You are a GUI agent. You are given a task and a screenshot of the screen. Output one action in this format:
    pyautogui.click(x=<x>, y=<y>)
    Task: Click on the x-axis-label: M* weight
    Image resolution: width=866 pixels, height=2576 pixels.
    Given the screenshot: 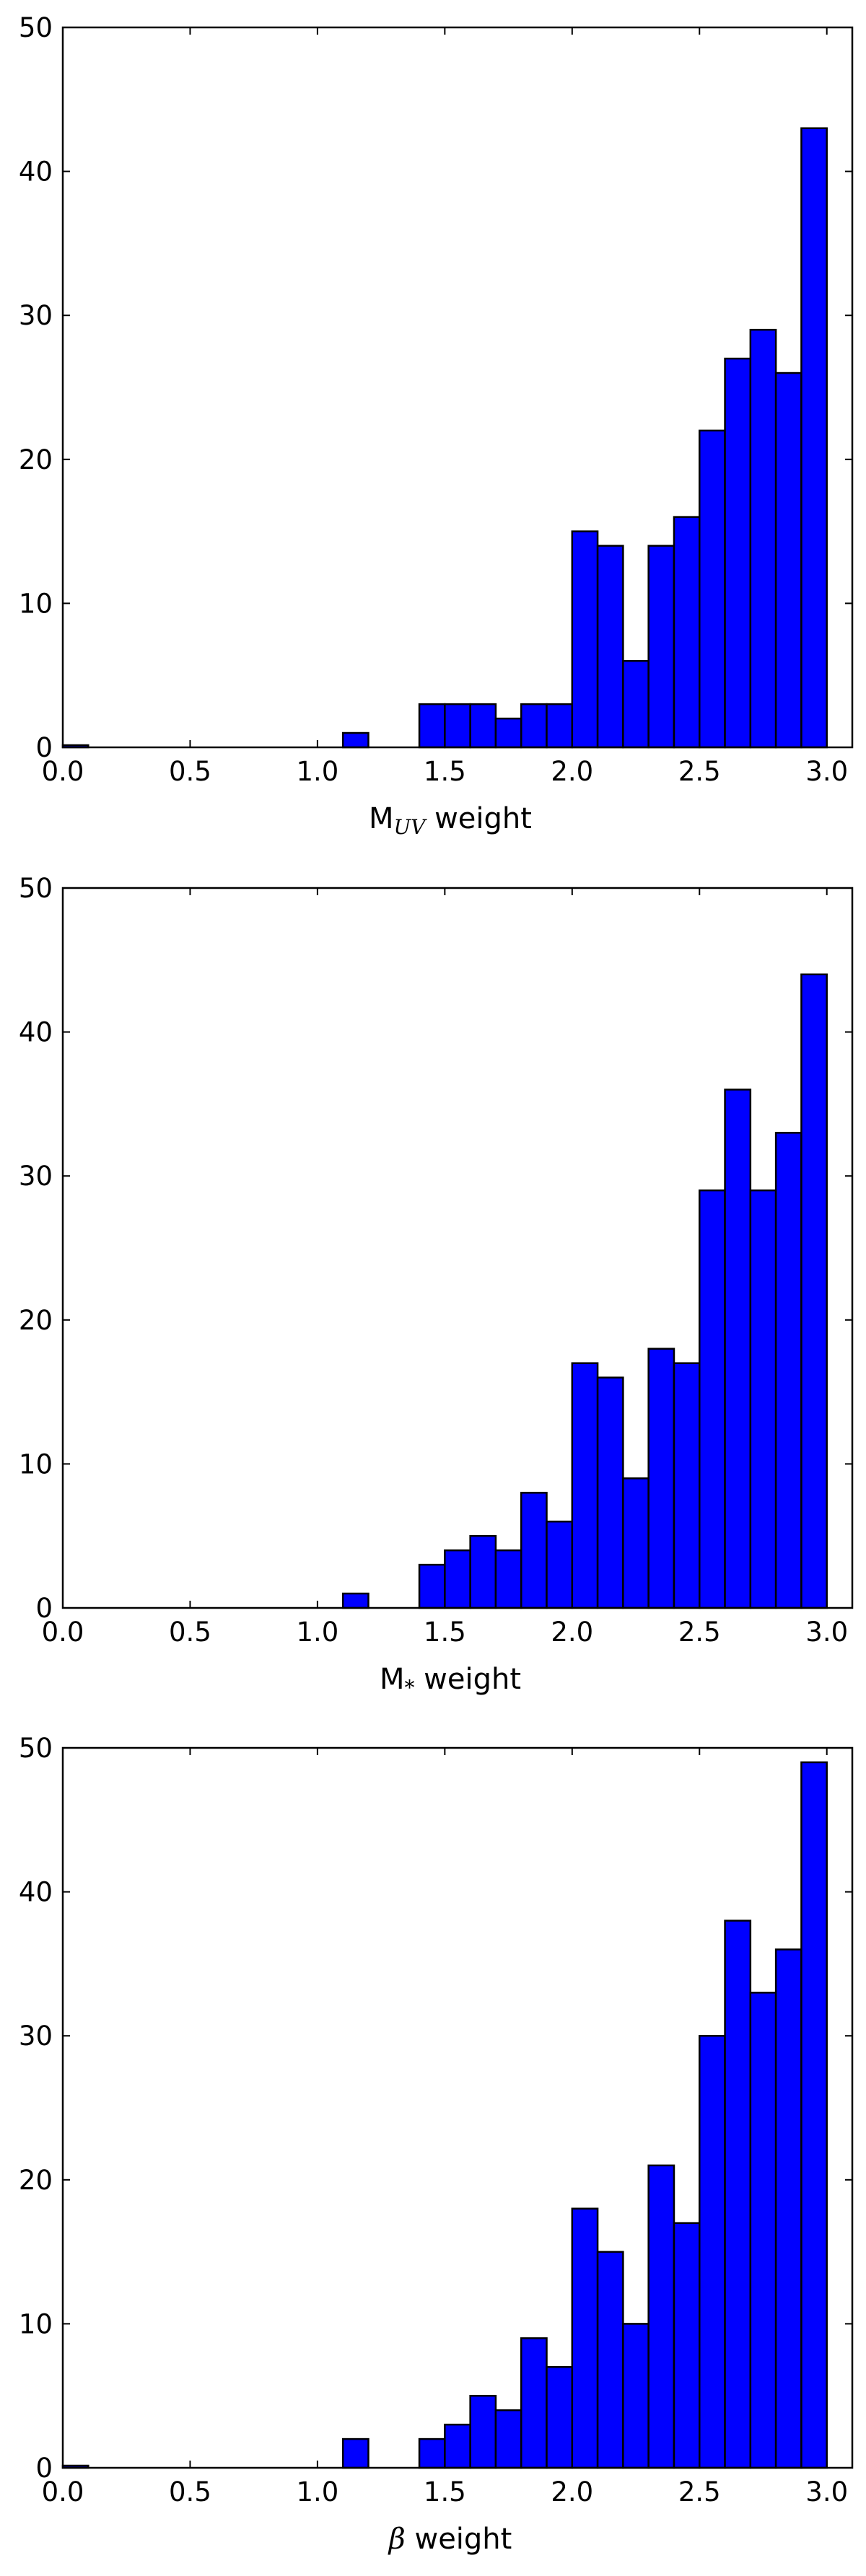 What is the action you would take?
    pyautogui.click(x=450, y=1681)
    